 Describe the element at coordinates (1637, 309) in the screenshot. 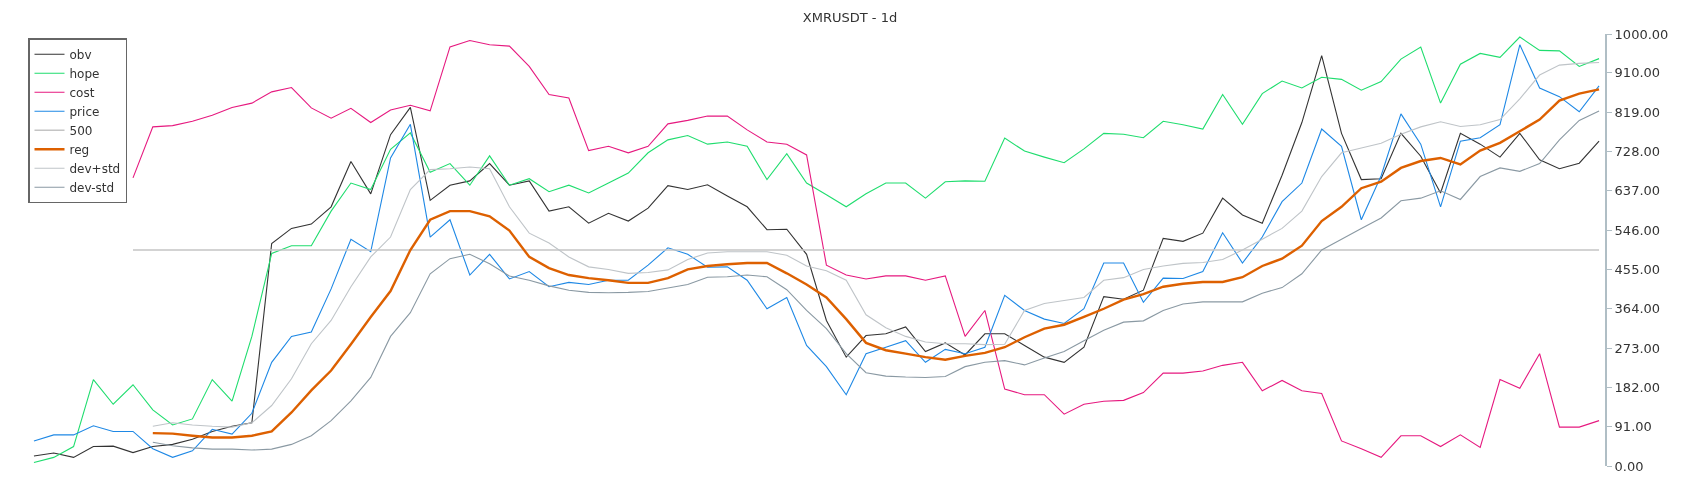

I see `y-tick-label: 364.00` at that location.